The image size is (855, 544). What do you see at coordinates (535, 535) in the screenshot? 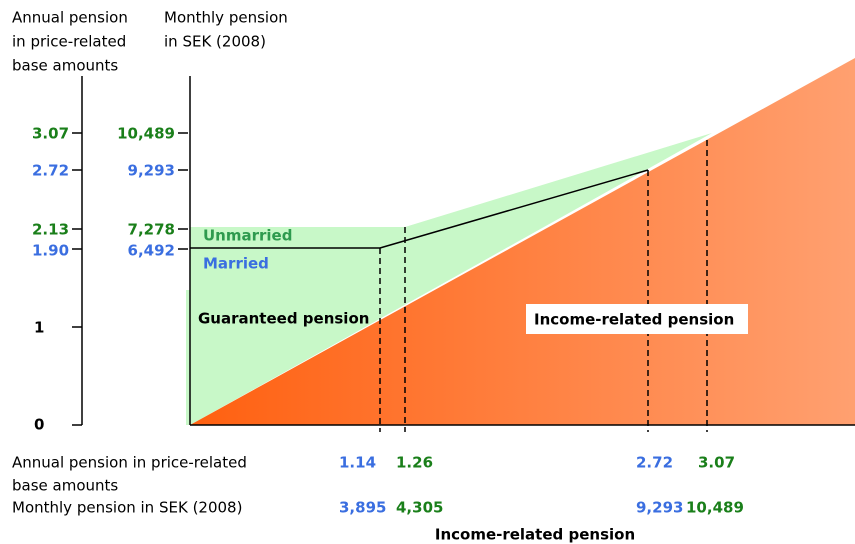
I see `x-axis-title: Income-related pension` at bounding box center [535, 535].